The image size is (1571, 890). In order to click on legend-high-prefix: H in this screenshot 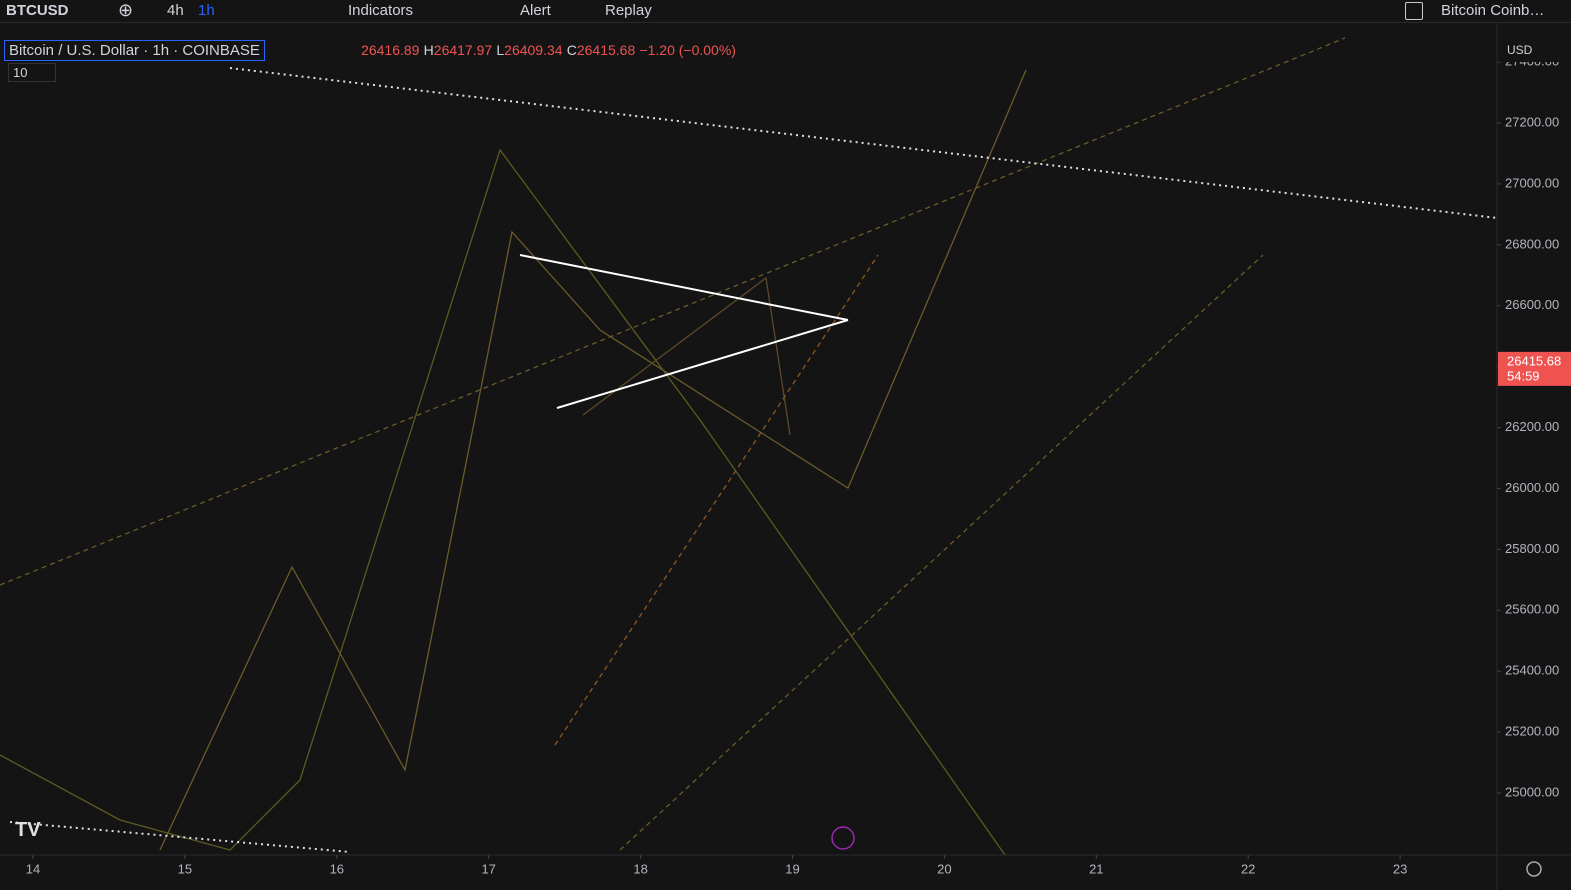, I will do `click(428, 50)`.